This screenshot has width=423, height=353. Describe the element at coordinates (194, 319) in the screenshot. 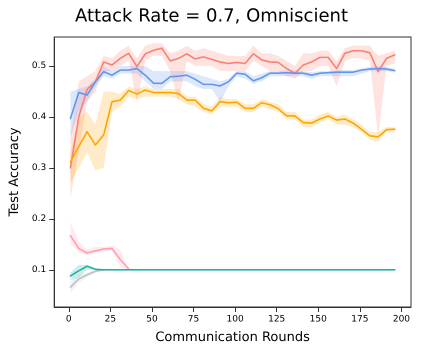

I see `x-tick-label: 75` at that location.